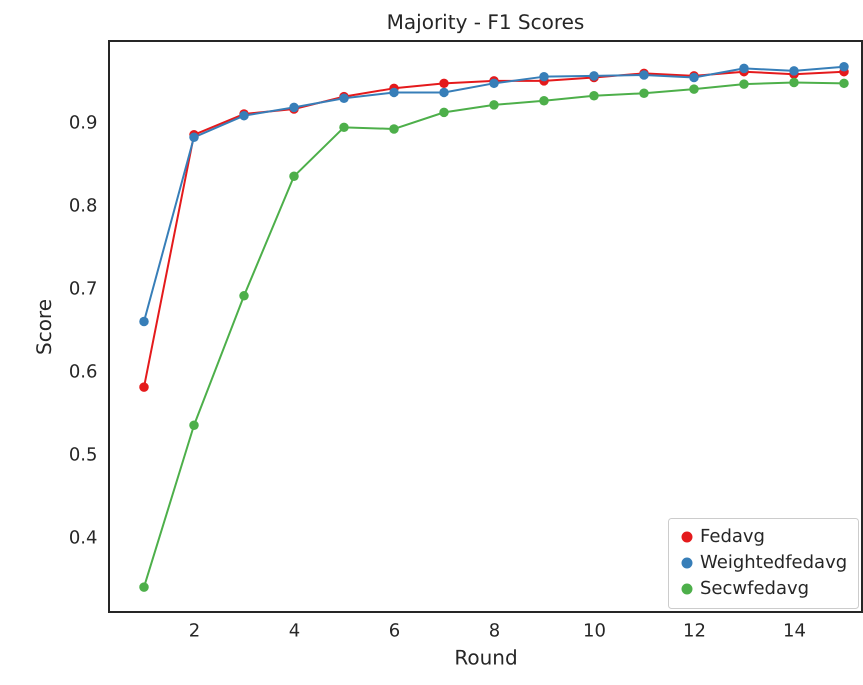 This screenshot has height=685, width=863. What do you see at coordinates (774, 562) in the screenshot?
I see `legend-label: Weightedfedavg` at bounding box center [774, 562].